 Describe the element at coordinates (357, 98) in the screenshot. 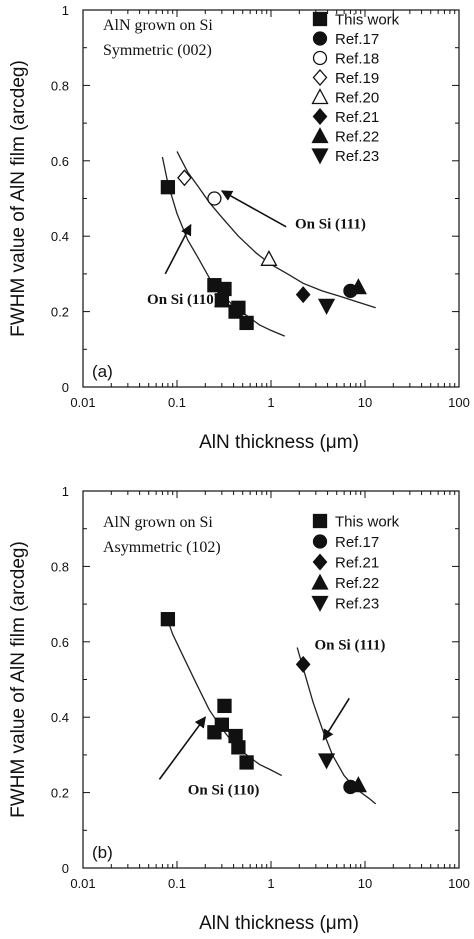

I see `legend-label: Ref.20` at that location.